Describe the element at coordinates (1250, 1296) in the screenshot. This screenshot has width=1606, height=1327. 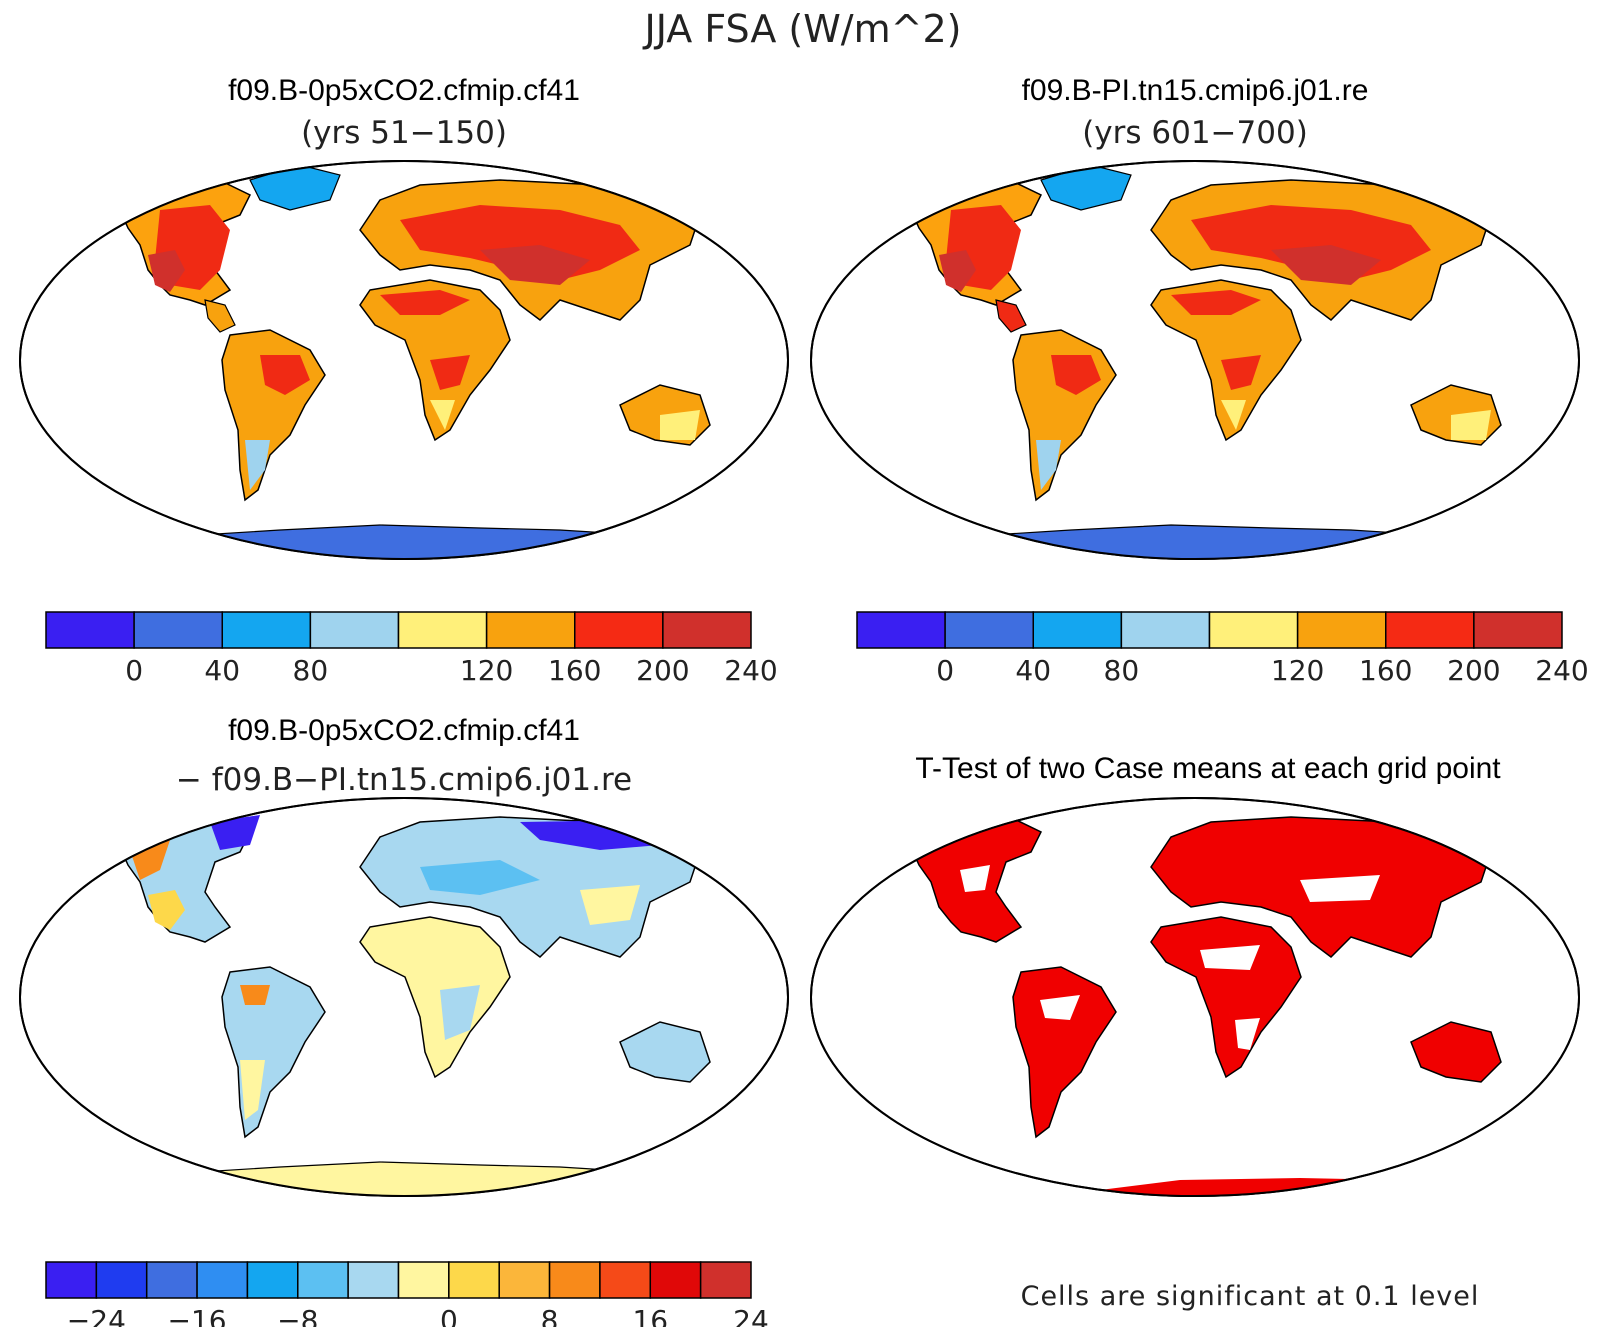
I see `significance-footnote: Cells are significant at 0.1 level` at that location.